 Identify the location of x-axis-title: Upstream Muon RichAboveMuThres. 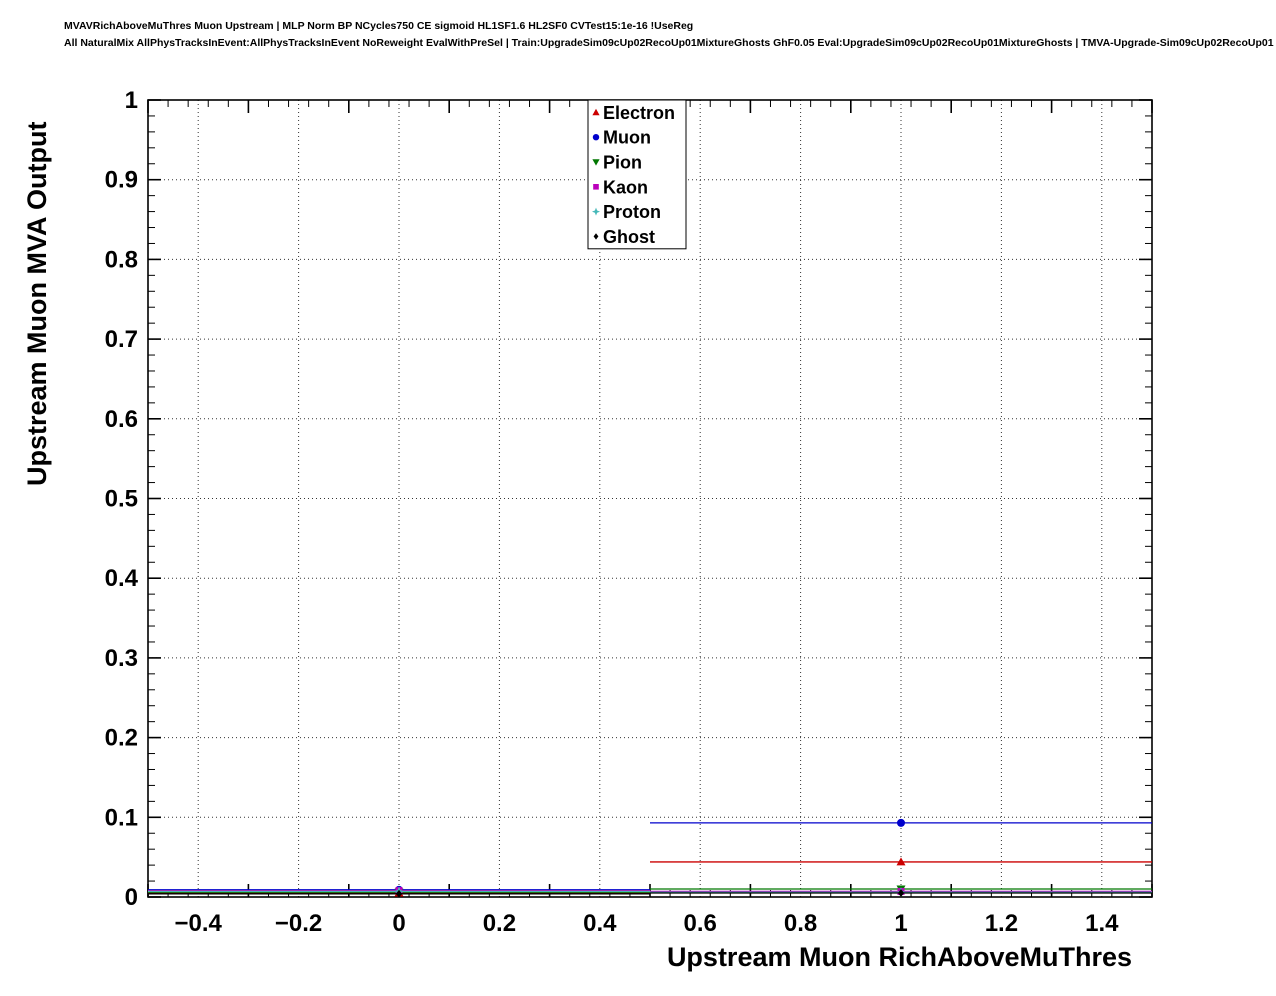
(899, 957).